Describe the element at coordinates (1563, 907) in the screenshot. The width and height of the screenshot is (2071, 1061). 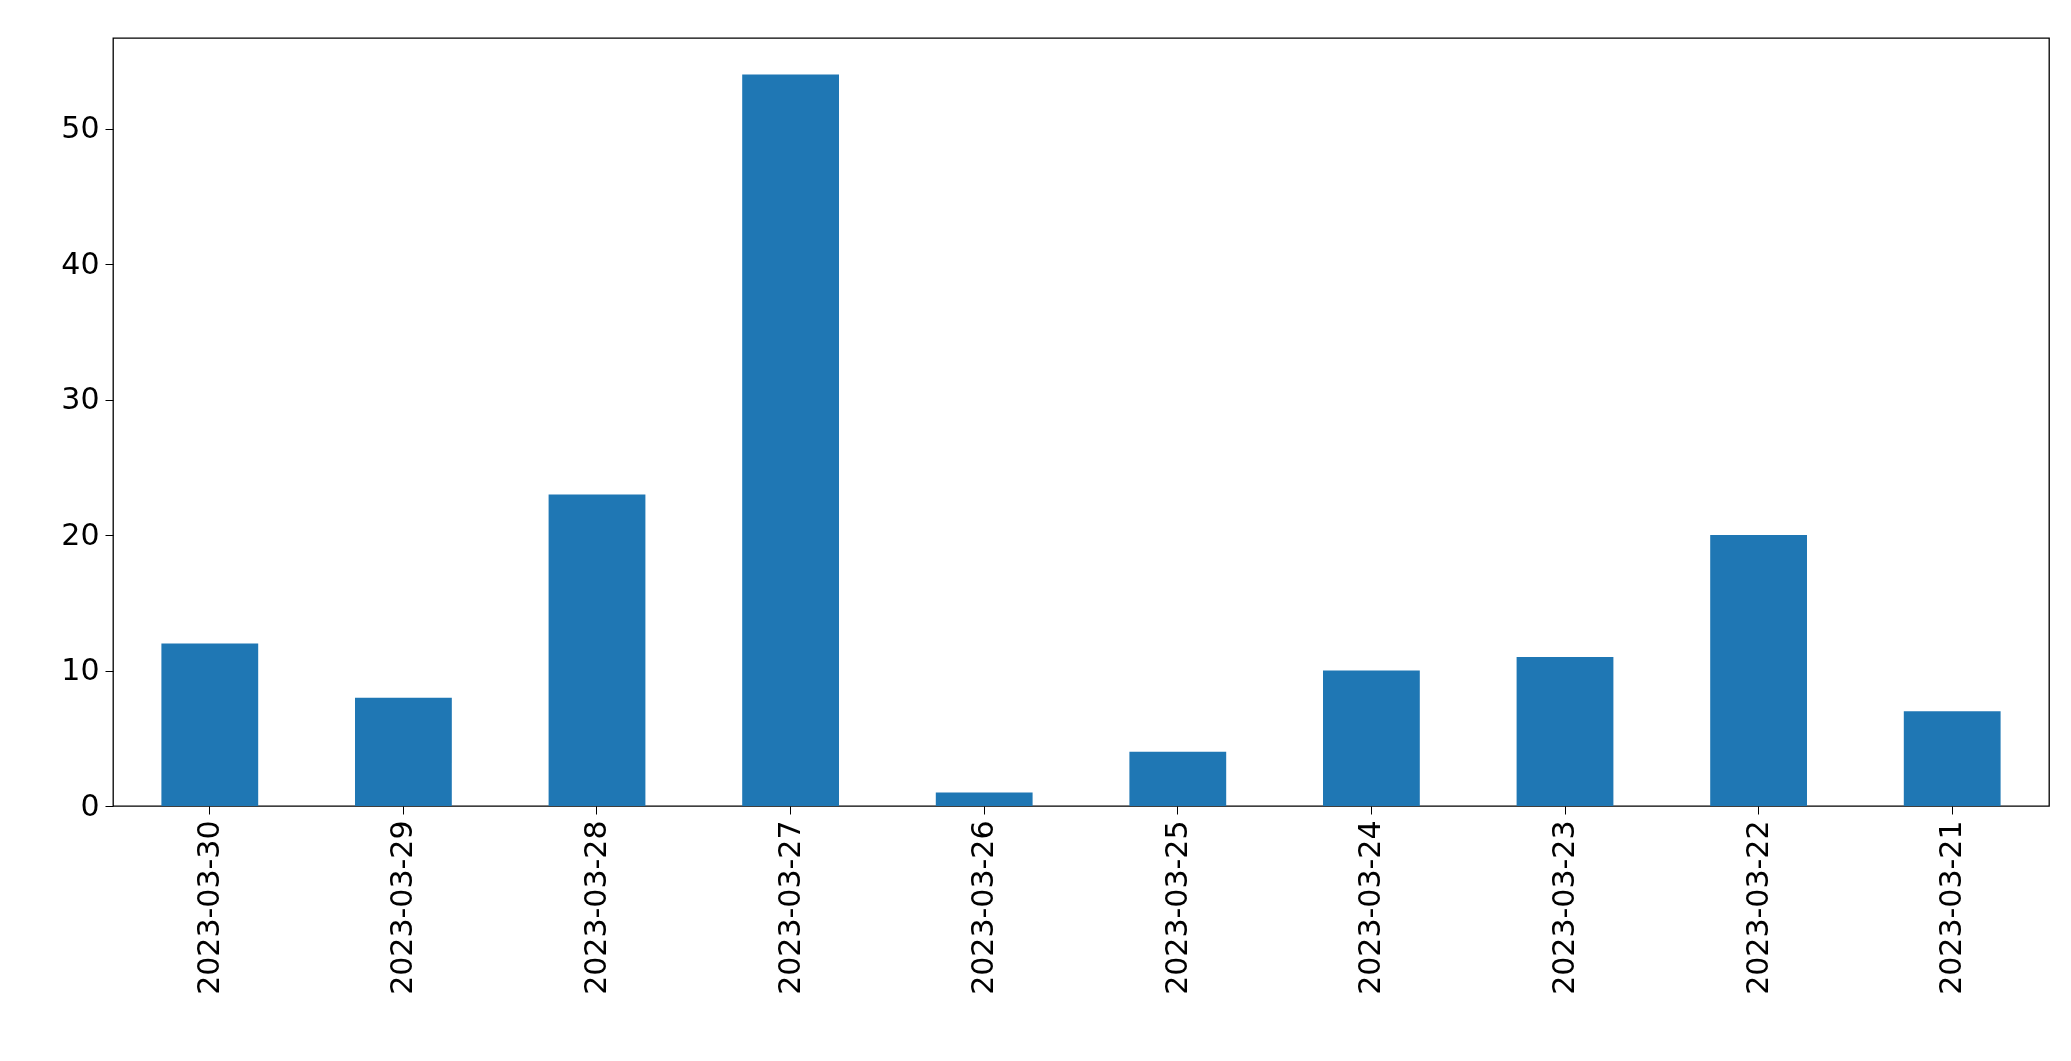
I see `x-tick-label: 2023-03-23` at that location.